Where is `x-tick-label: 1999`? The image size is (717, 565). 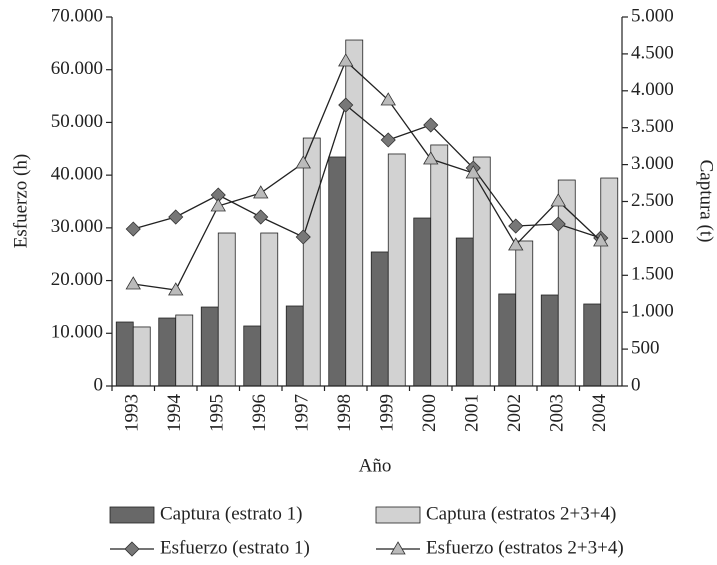
x-tick-label: 1999 is located at coordinates (387, 413).